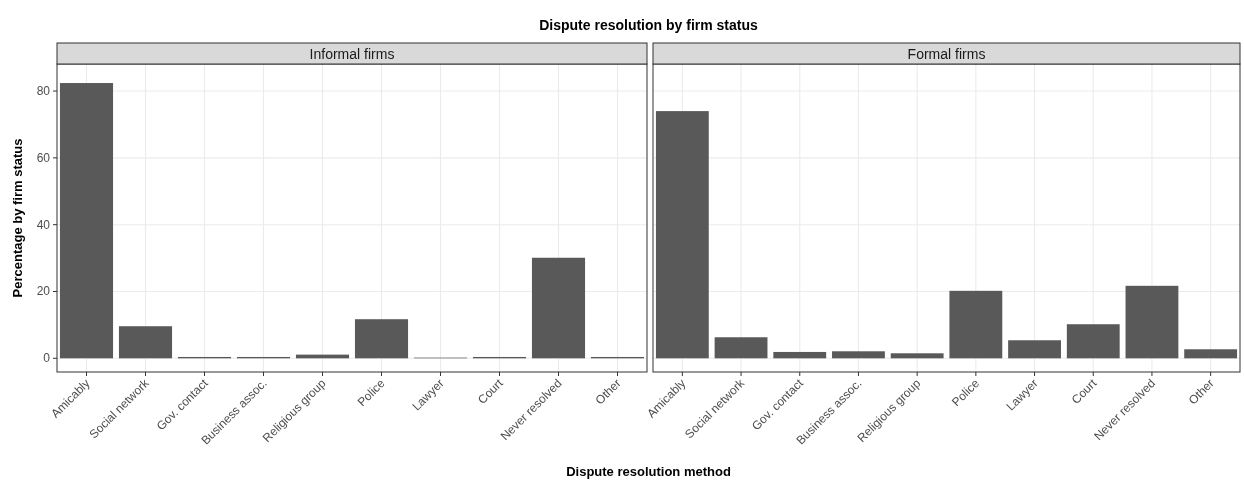  I want to click on y-tick-label: 40, so click(43, 224).